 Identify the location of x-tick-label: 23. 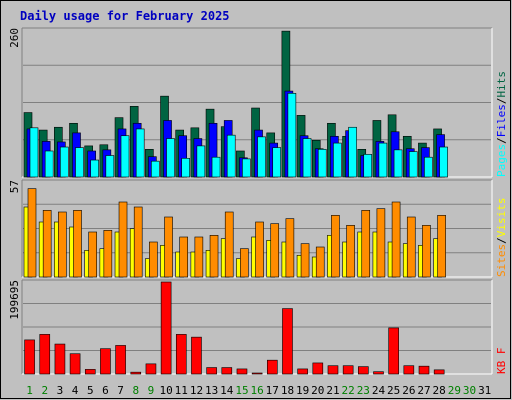
(363, 390).